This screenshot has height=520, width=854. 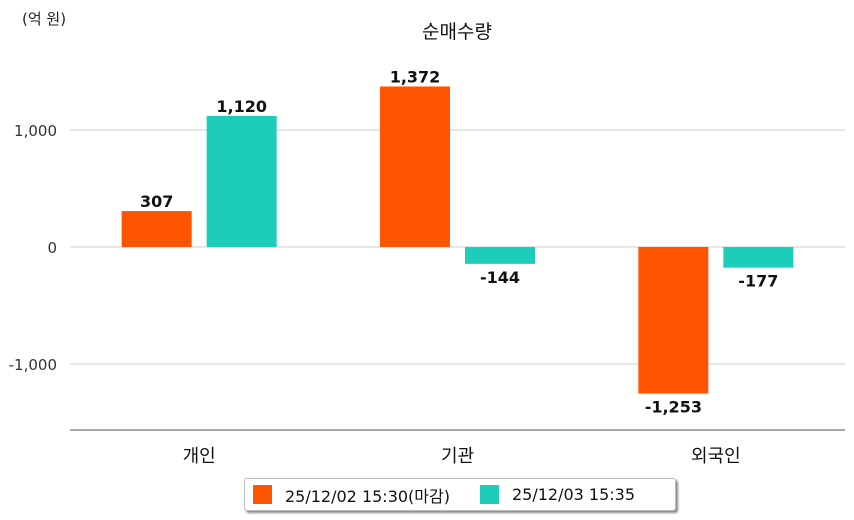 What do you see at coordinates (500, 277) in the screenshot?
I see `data-label: -144` at bounding box center [500, 277].